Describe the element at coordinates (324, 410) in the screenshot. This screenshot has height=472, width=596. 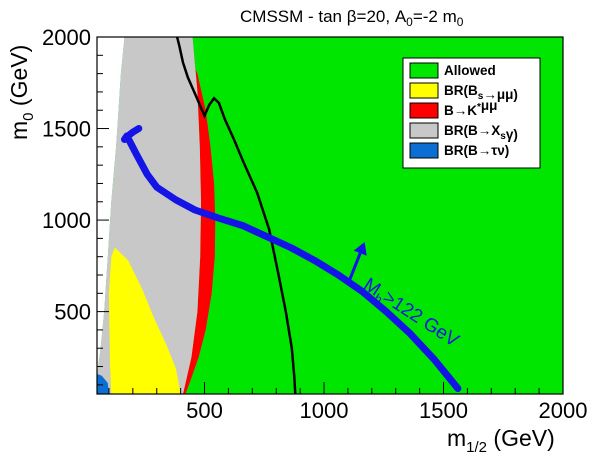
I see `x-tick-label: 1000` at that location.